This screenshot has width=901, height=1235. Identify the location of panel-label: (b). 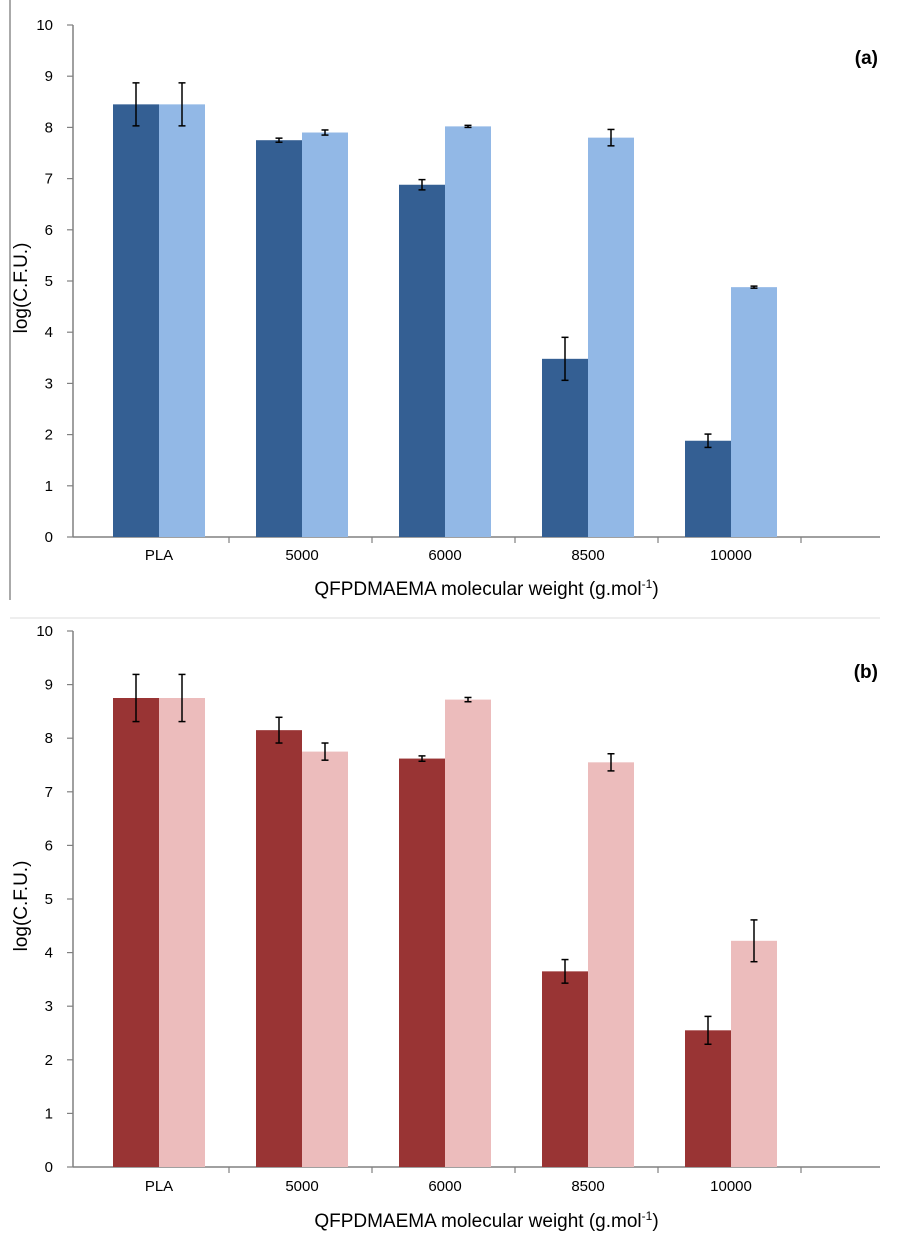
(866, 672).